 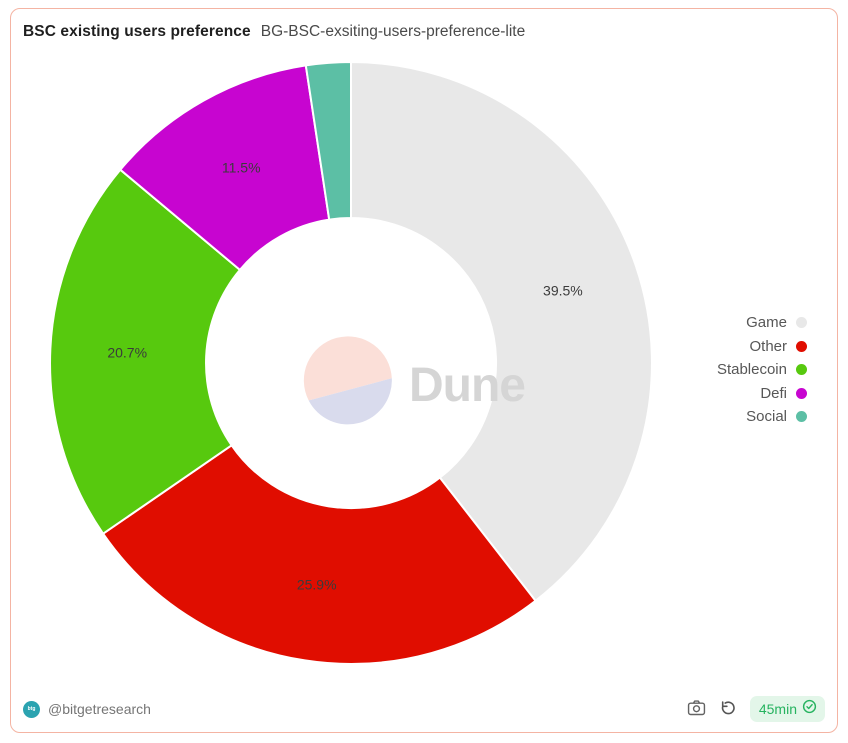 I want to click on legend-item-stablecoin: Stablecoin, so click(x=762, y=370).